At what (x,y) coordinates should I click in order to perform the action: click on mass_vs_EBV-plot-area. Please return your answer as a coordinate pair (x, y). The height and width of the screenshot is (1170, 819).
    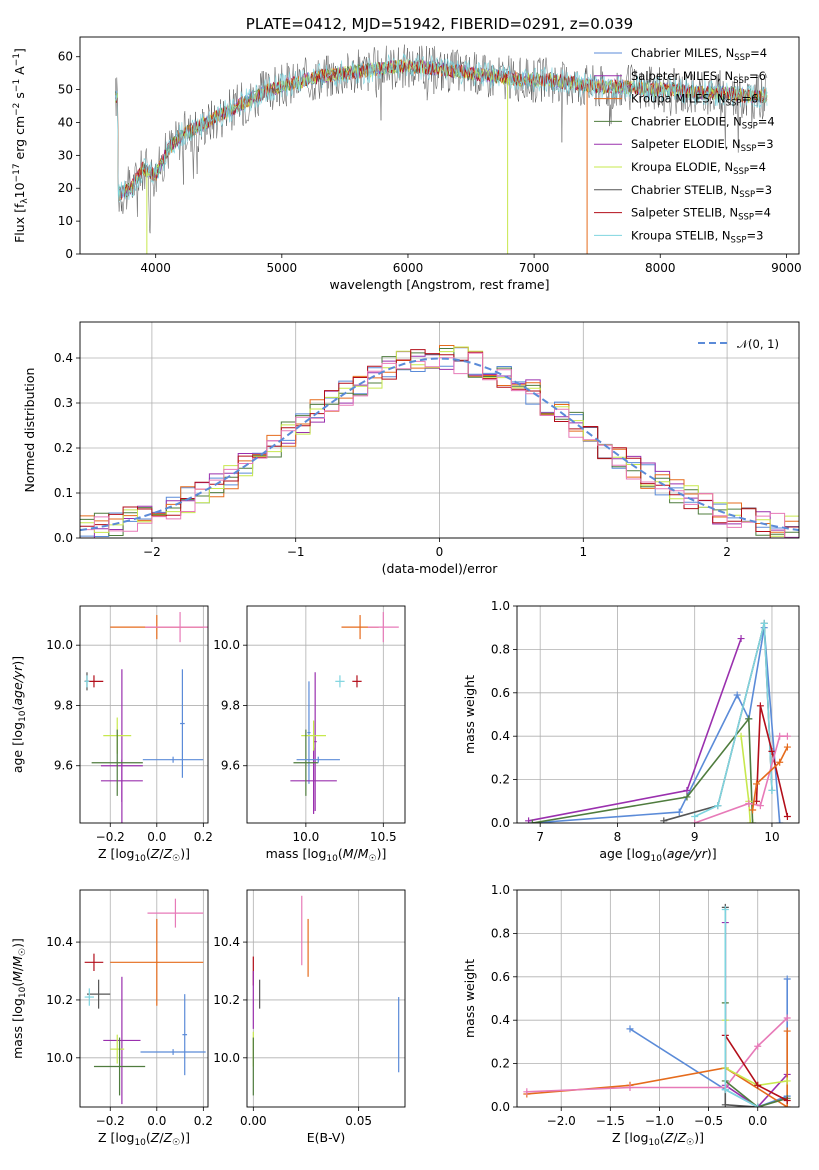
    Looking at the image, I should click on (326, 995).